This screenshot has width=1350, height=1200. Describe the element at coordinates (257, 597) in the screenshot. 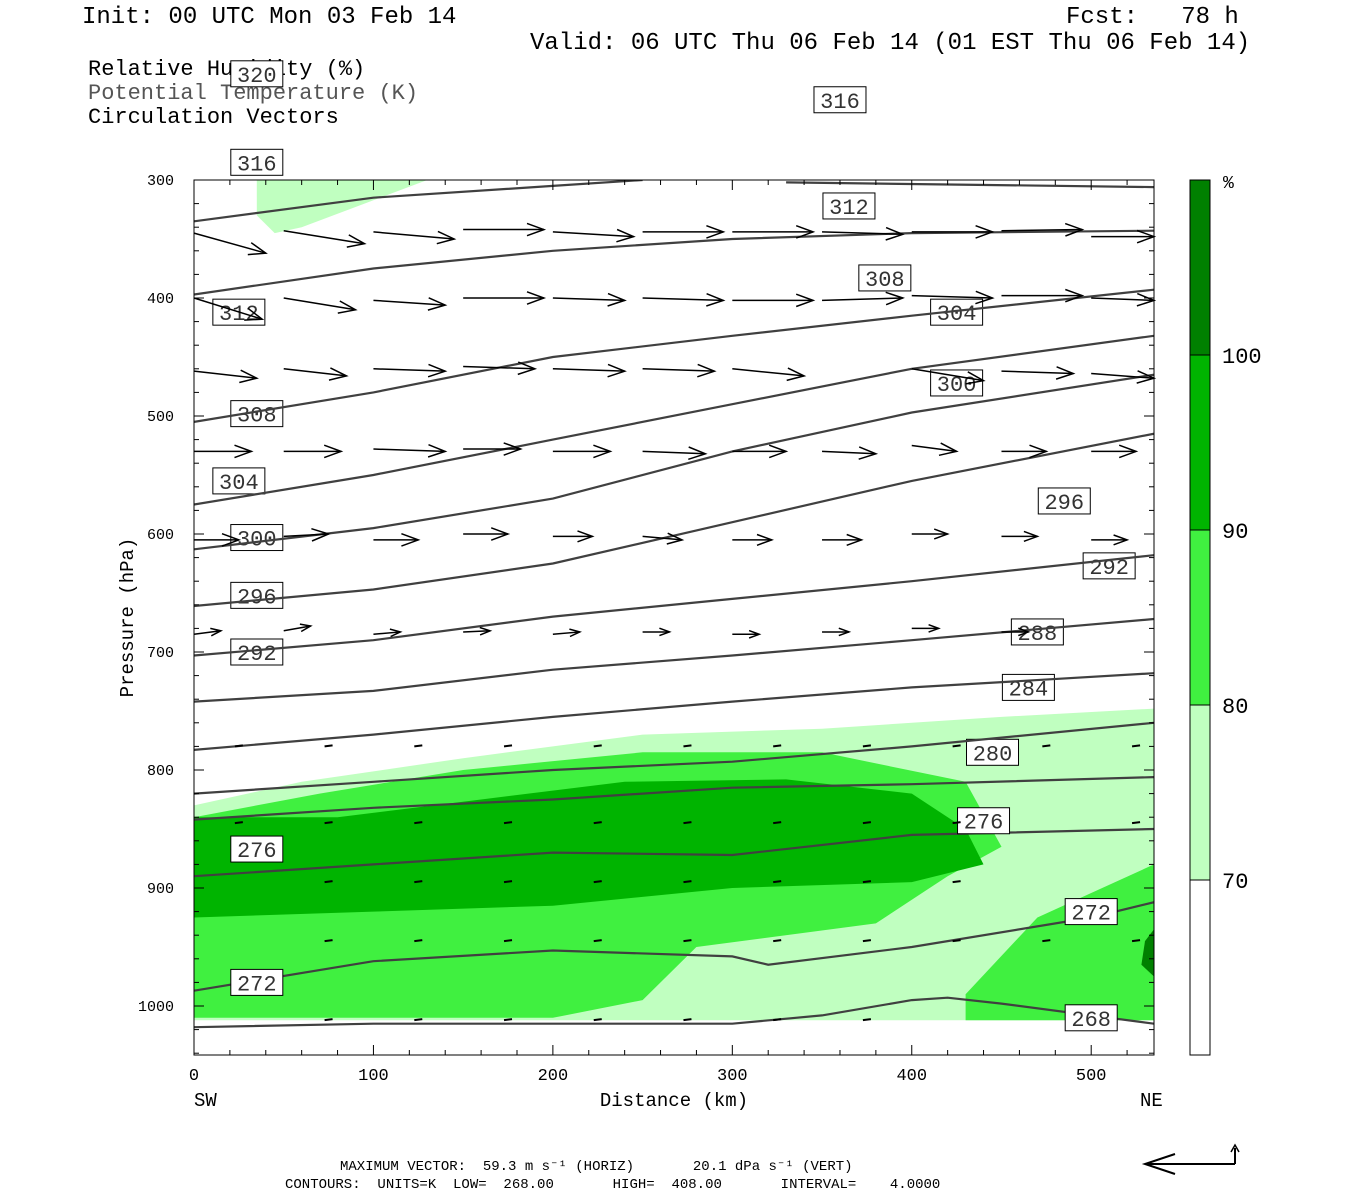

I see `theta-label-296-0: 296` at that location.